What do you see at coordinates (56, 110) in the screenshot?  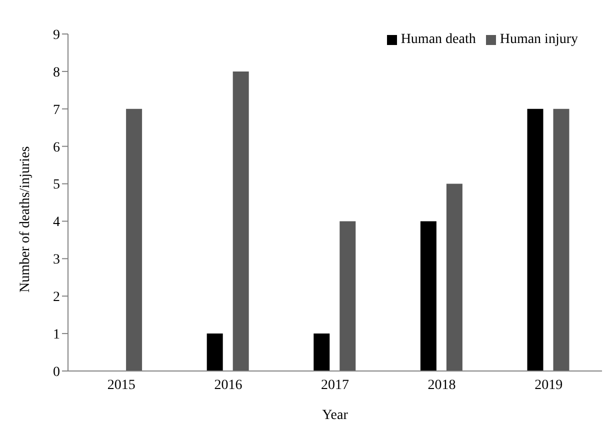 I see `y-tick-label: 7` at bounding box center [56, 110].